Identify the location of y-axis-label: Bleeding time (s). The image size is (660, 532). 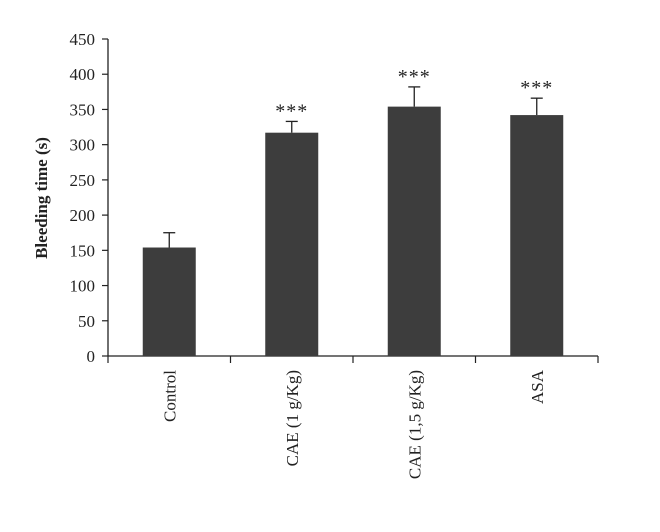
(41, 198).